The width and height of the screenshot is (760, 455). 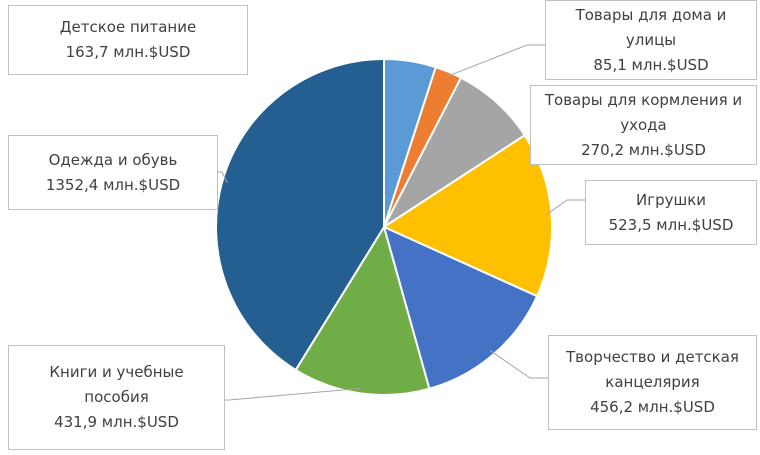 What do you see at coordinates (113, 159) in the screenshot?
I see `category-label: Одежда и обувь` at bounding box center [113, 159].